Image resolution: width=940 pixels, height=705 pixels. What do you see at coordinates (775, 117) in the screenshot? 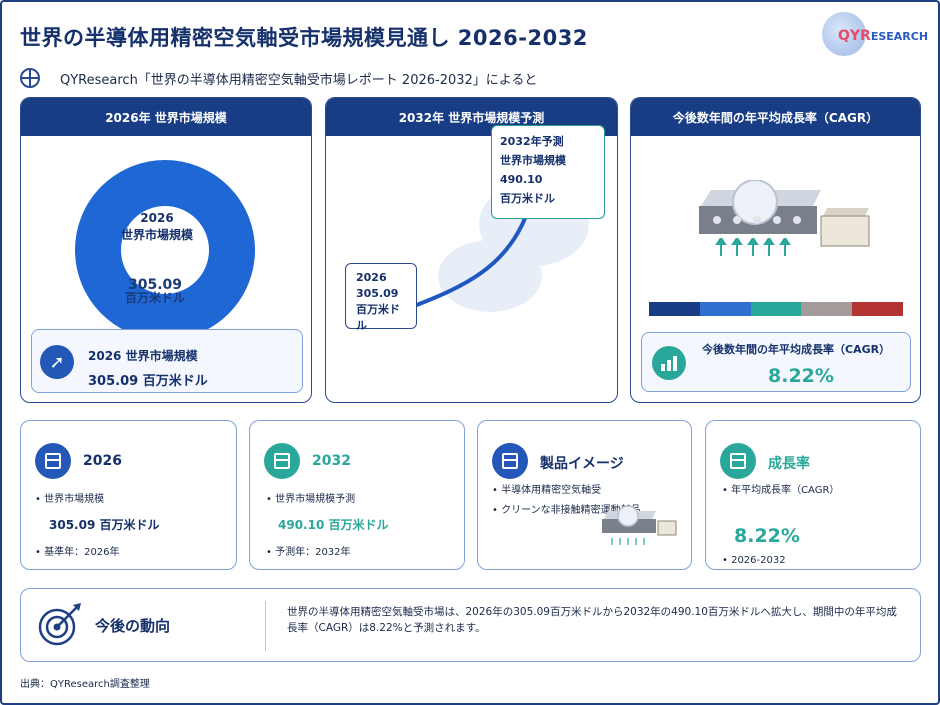
I see `panel-heading: 今後数年間の年平均成長率（CAGR）` at bounding box center [775, 117].